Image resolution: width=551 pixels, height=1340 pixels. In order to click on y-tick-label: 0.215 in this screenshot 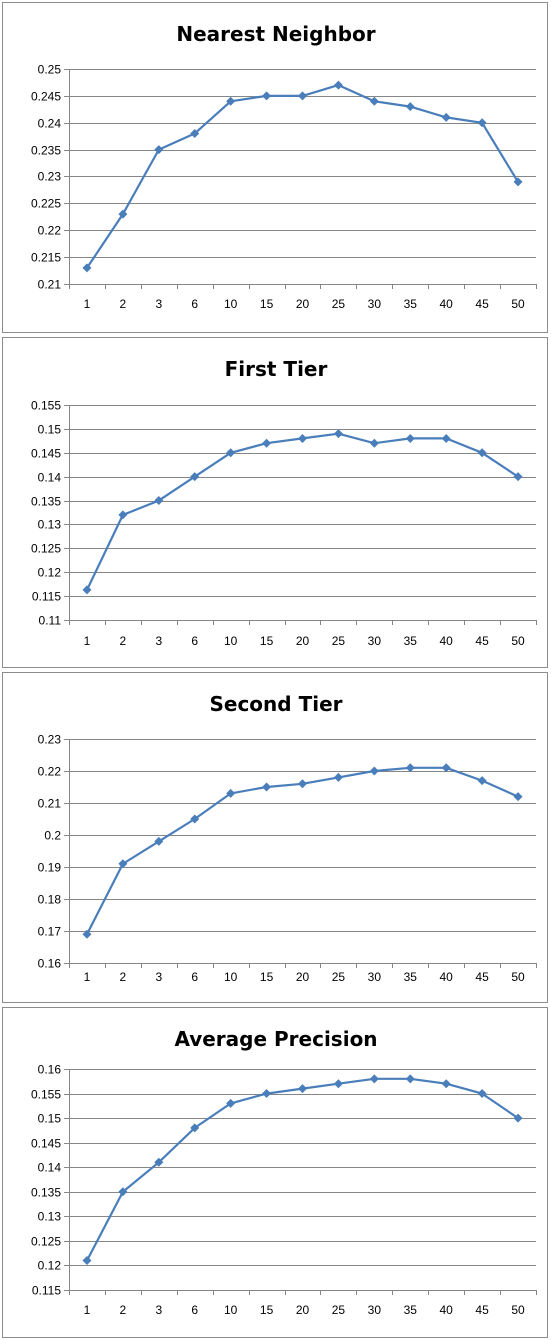, I will do `click(46, 258)`.